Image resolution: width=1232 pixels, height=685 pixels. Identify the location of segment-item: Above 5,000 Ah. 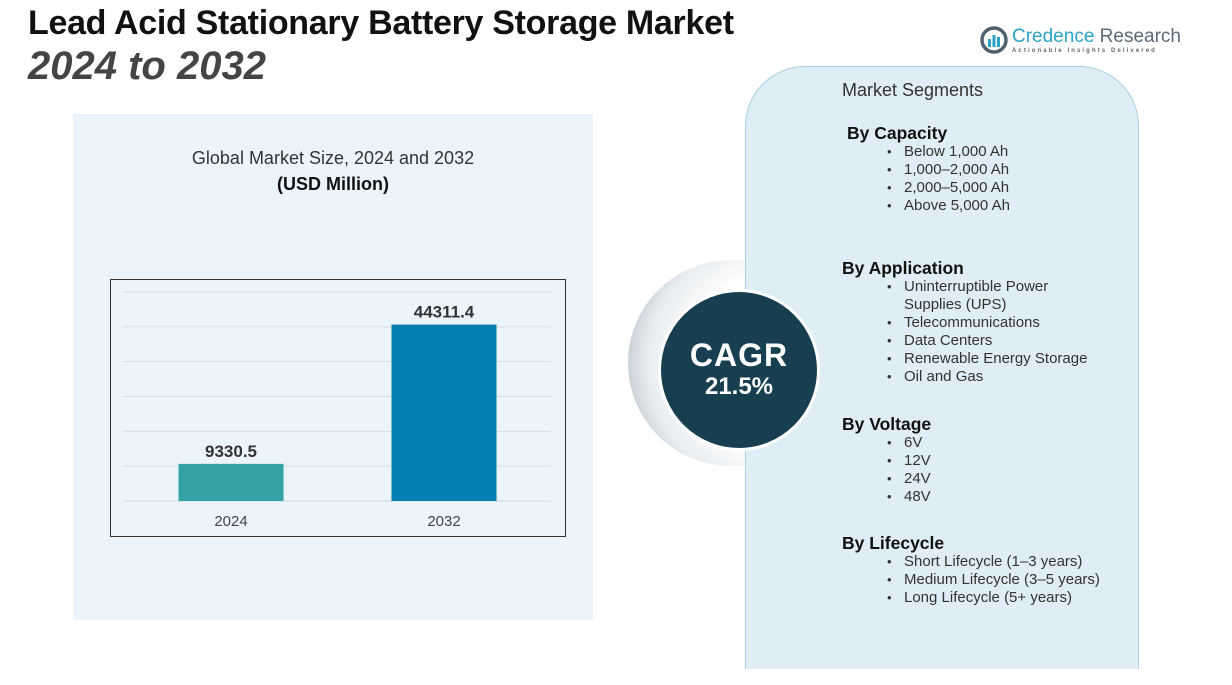
(948, 206).